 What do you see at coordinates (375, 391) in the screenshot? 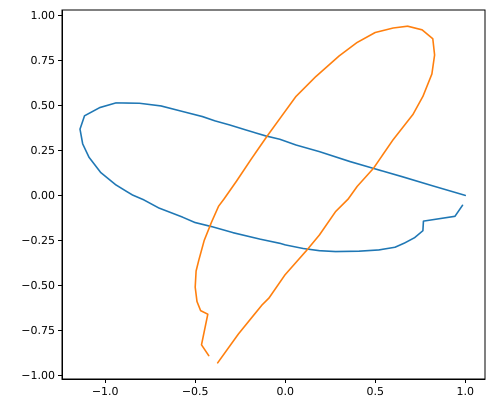
I see `x-tick-label: 0.5` at bounding box center [375, 391].